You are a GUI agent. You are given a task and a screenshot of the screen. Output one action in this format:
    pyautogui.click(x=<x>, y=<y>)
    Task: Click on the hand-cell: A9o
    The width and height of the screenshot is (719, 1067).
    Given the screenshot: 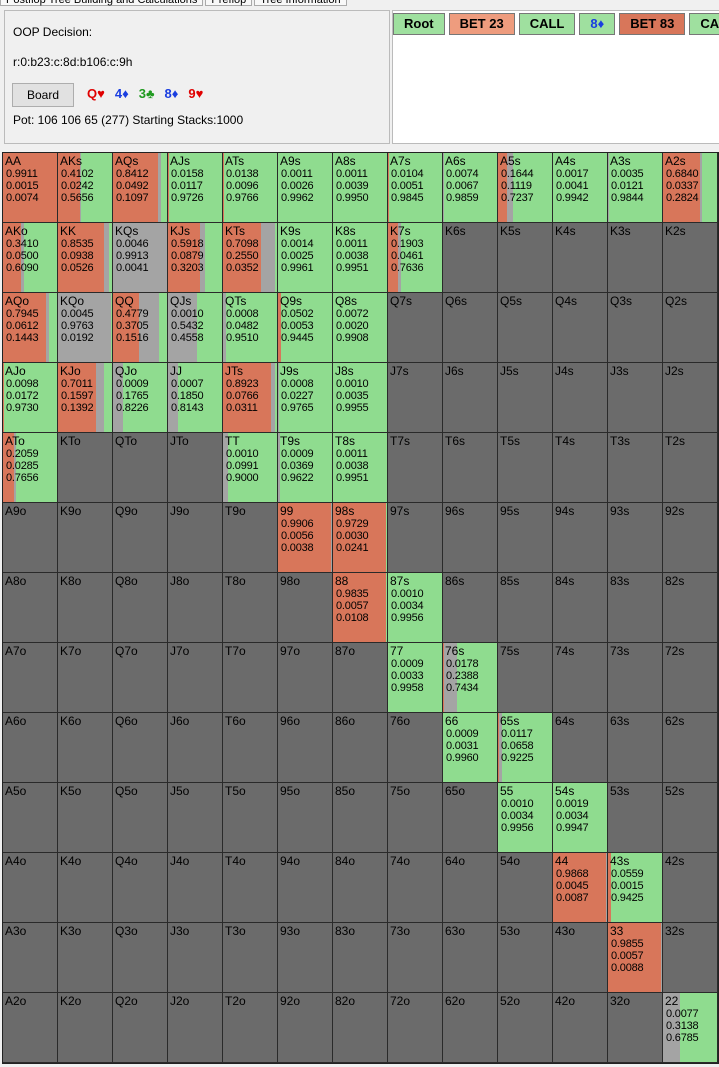 What is the action you would take?
    pyautogui.click(x=30, y=538)
    